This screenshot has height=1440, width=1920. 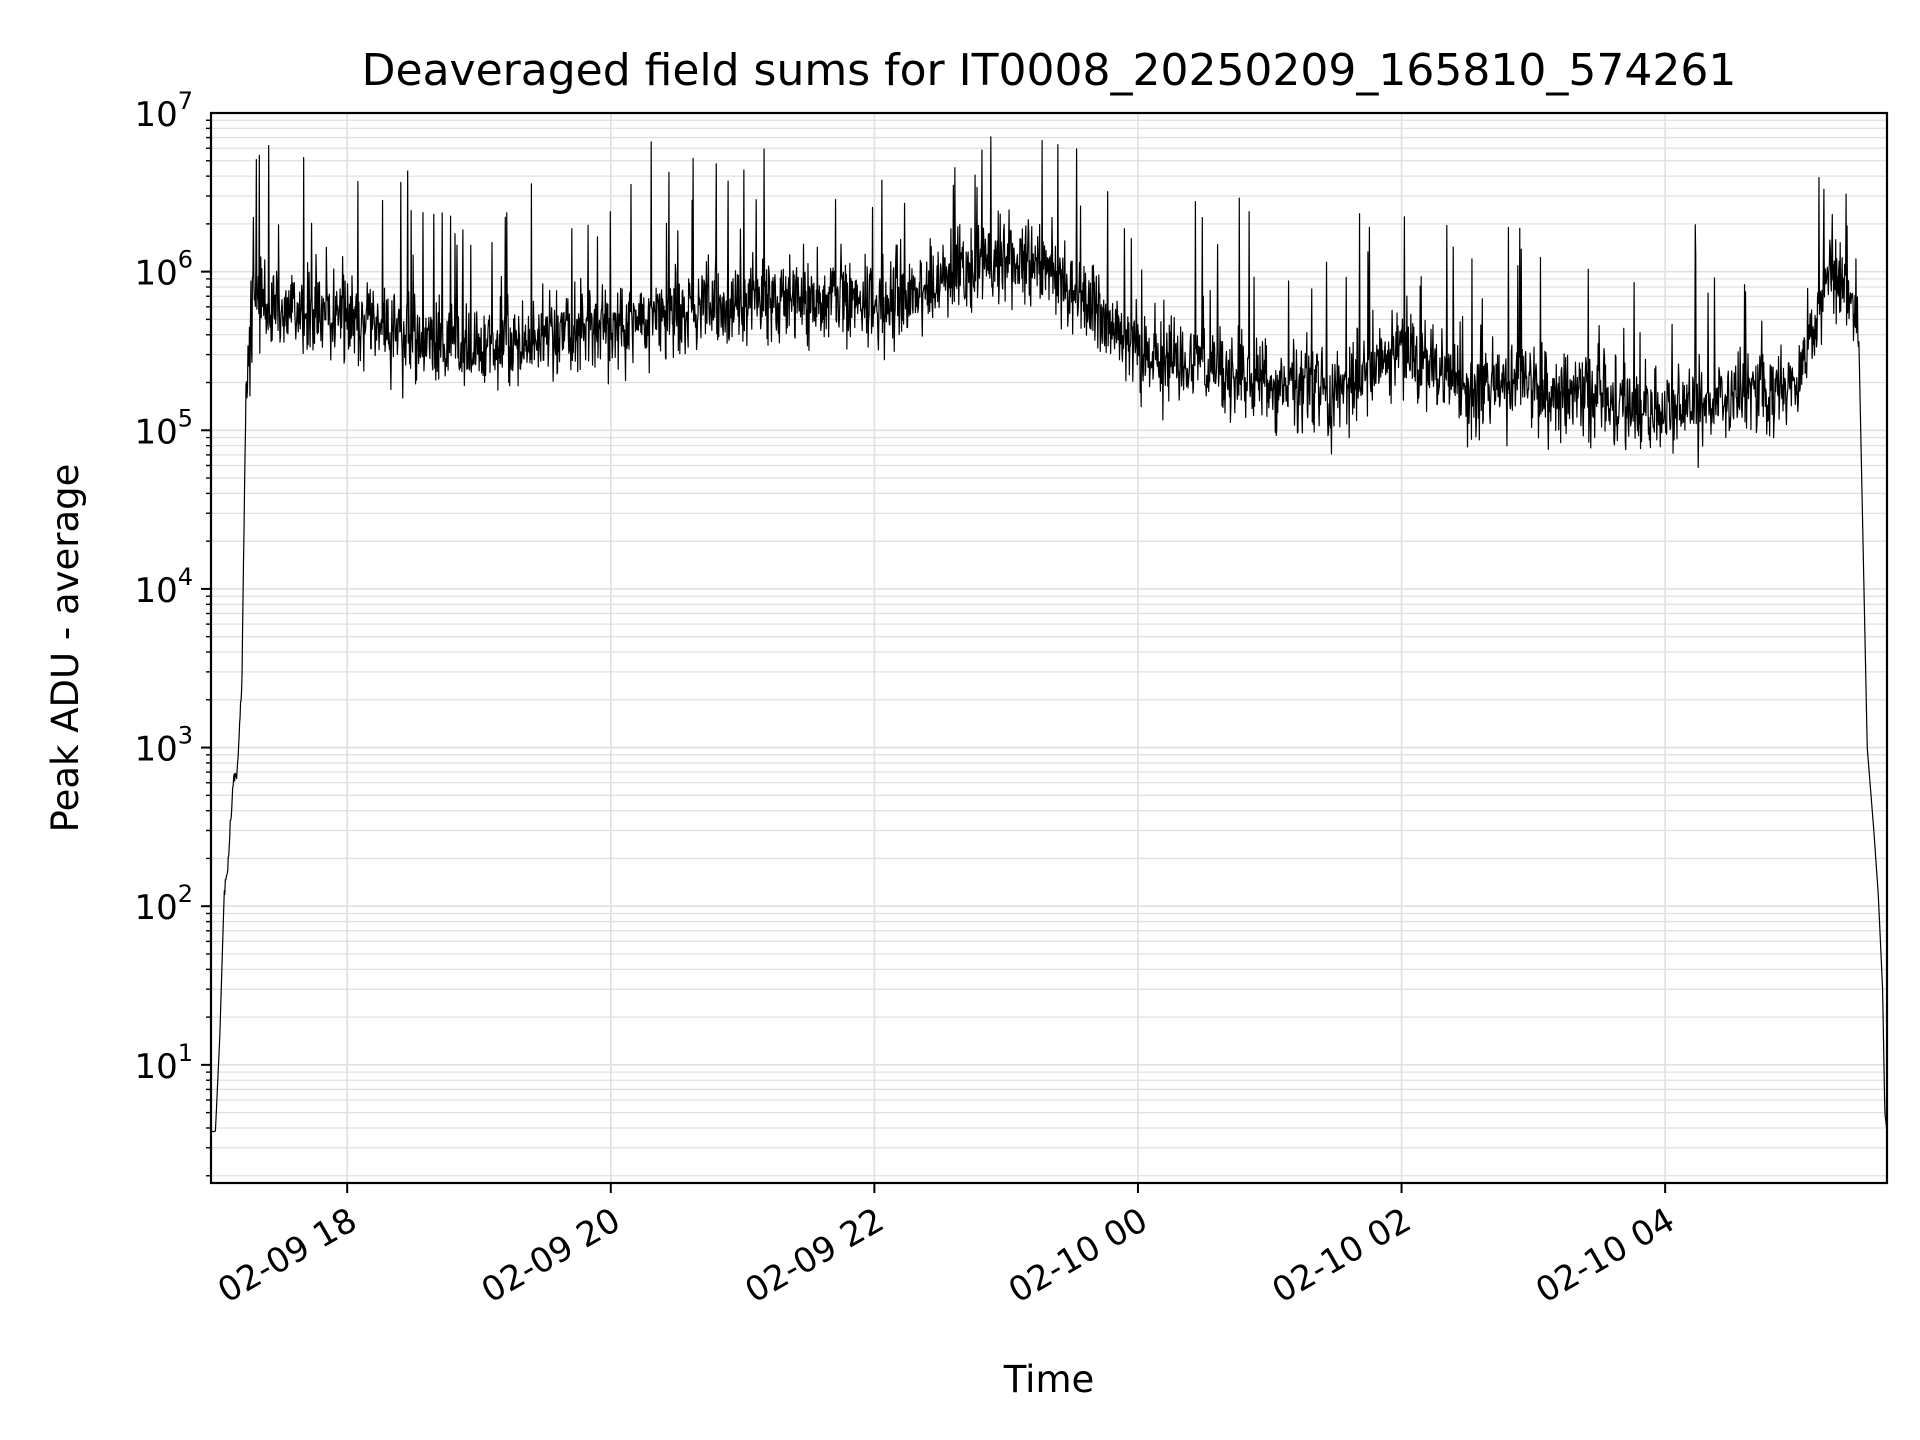 What do you see at coordinates (185, 101) in the screenshot?
I see `y-tick-exponent: 7` at bounding box center [185, 101].